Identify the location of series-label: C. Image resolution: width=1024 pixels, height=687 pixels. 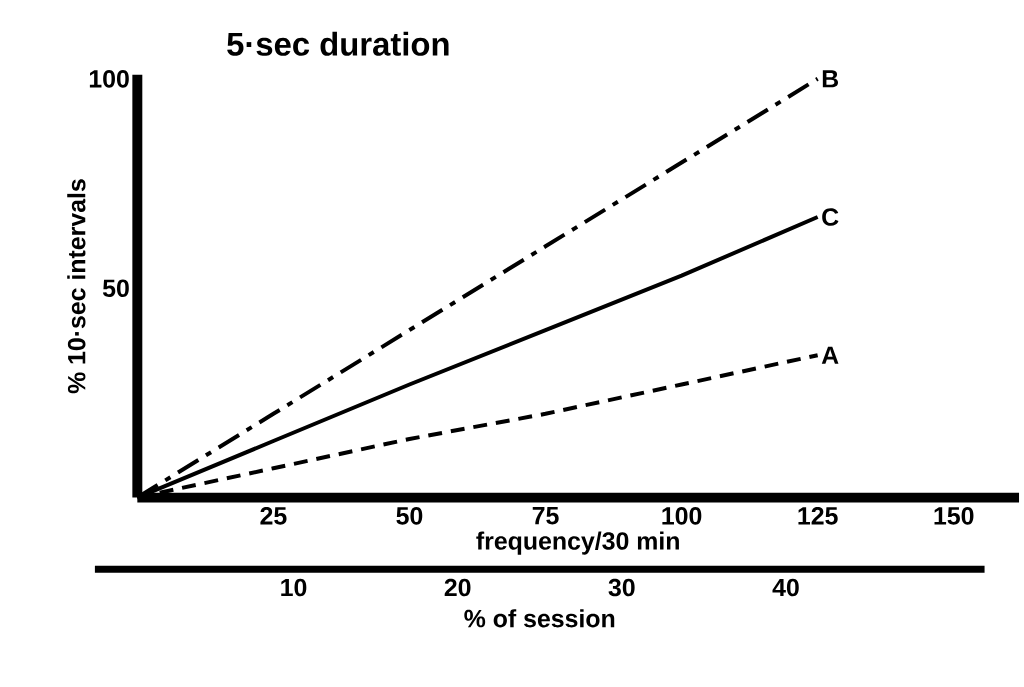
(830, 217).